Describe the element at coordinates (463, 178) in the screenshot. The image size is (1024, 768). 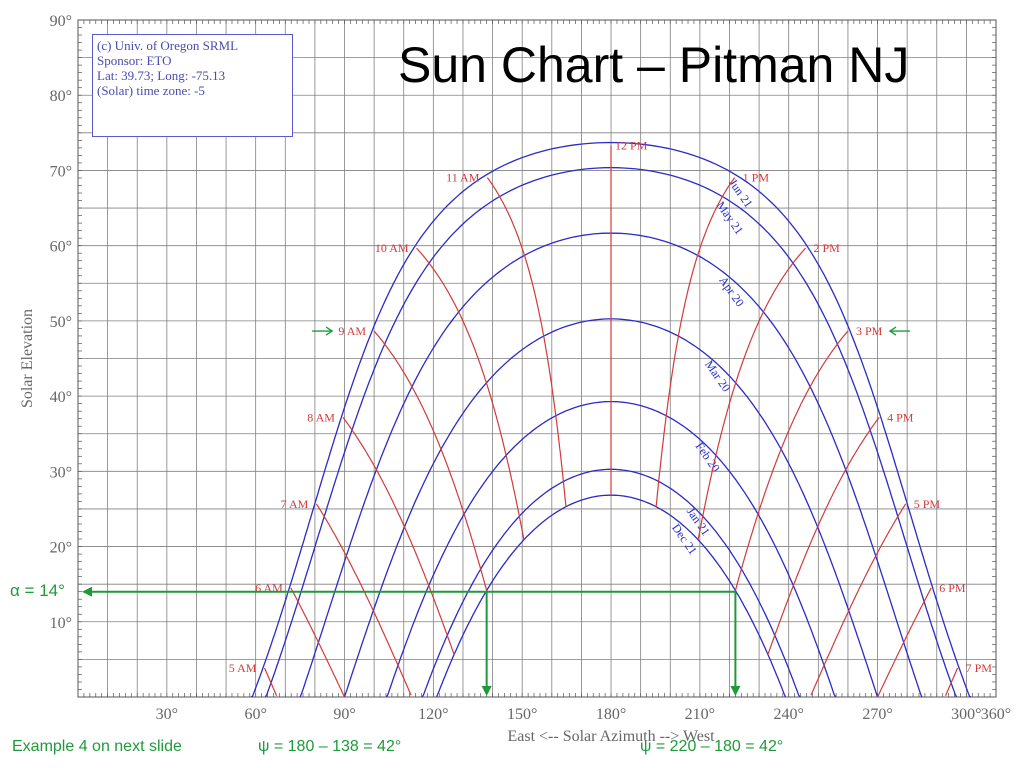
I see `hour-curve-label: 11 AM` at that location.